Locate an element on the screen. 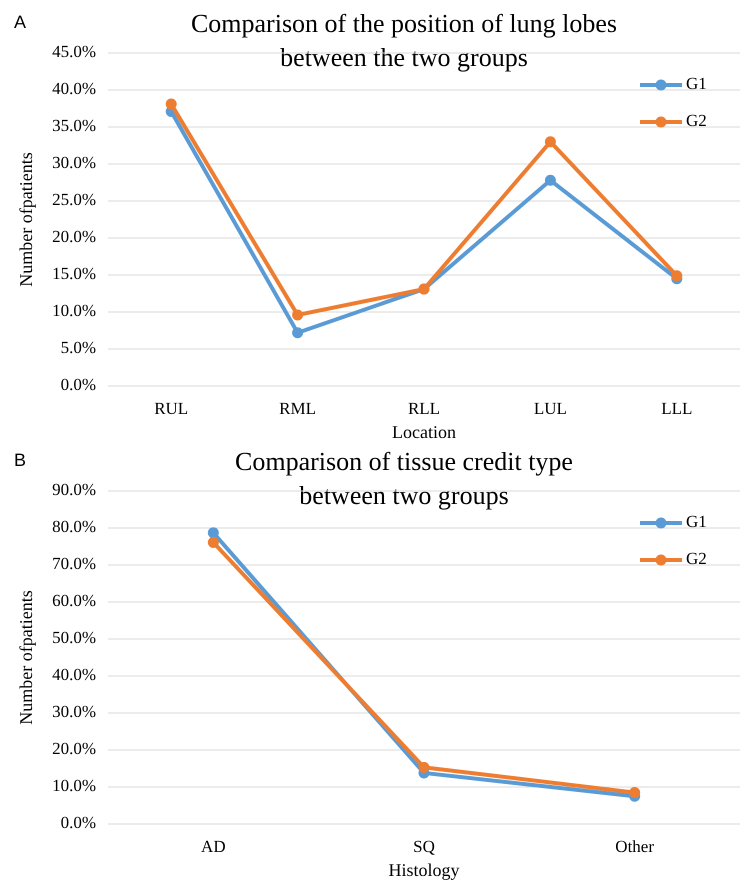  x-tick-label: RUL is located at coordinates (171, 408).